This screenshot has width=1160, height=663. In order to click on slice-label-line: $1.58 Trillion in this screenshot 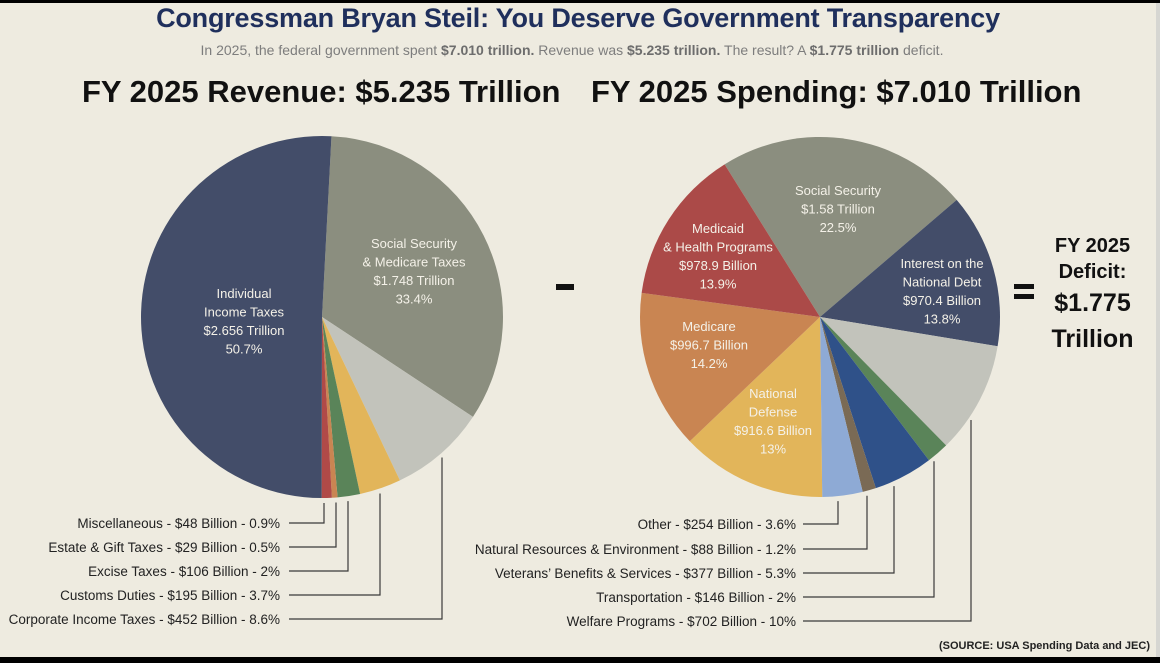, I will do `click(838, 209)`.